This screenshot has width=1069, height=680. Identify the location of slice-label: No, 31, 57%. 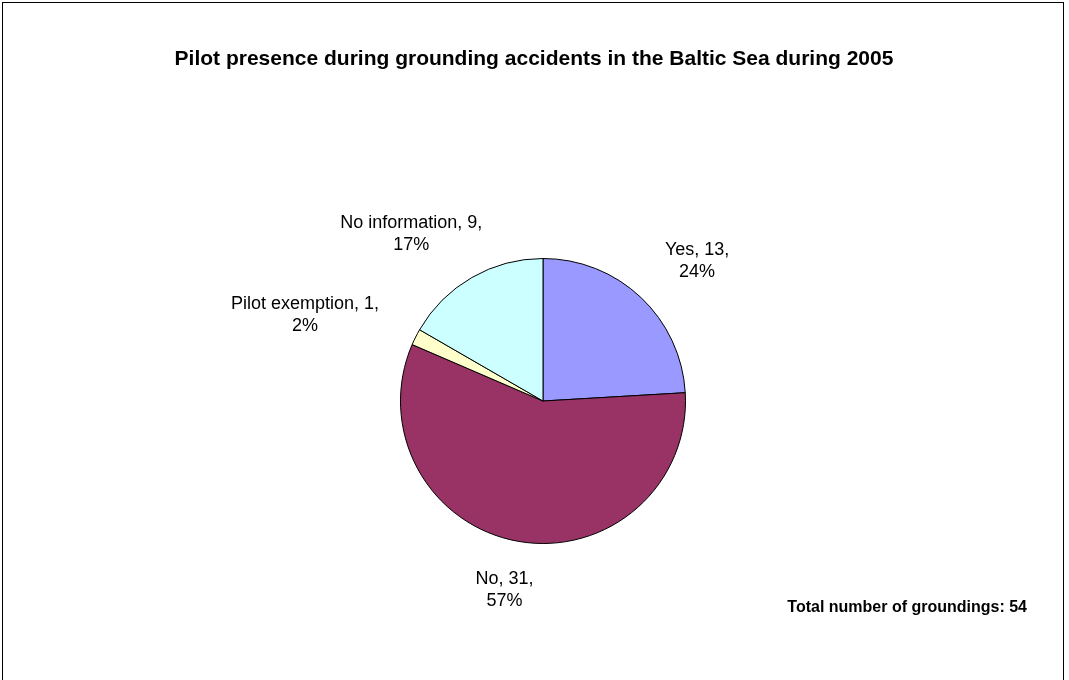
(504, 589).